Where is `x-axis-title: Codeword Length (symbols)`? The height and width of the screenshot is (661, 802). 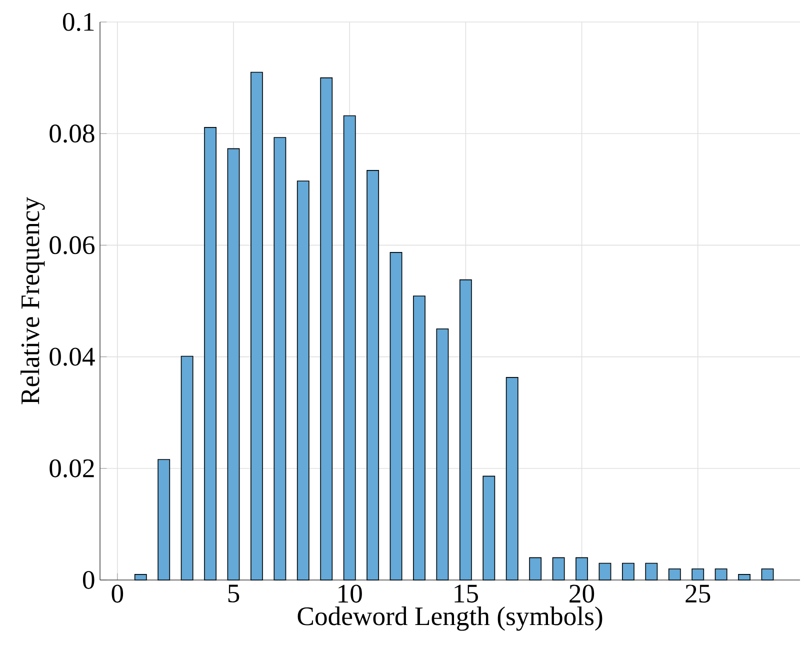
x-axis-title: Codeword Length (symbols) is located at coordinates (450, 618).